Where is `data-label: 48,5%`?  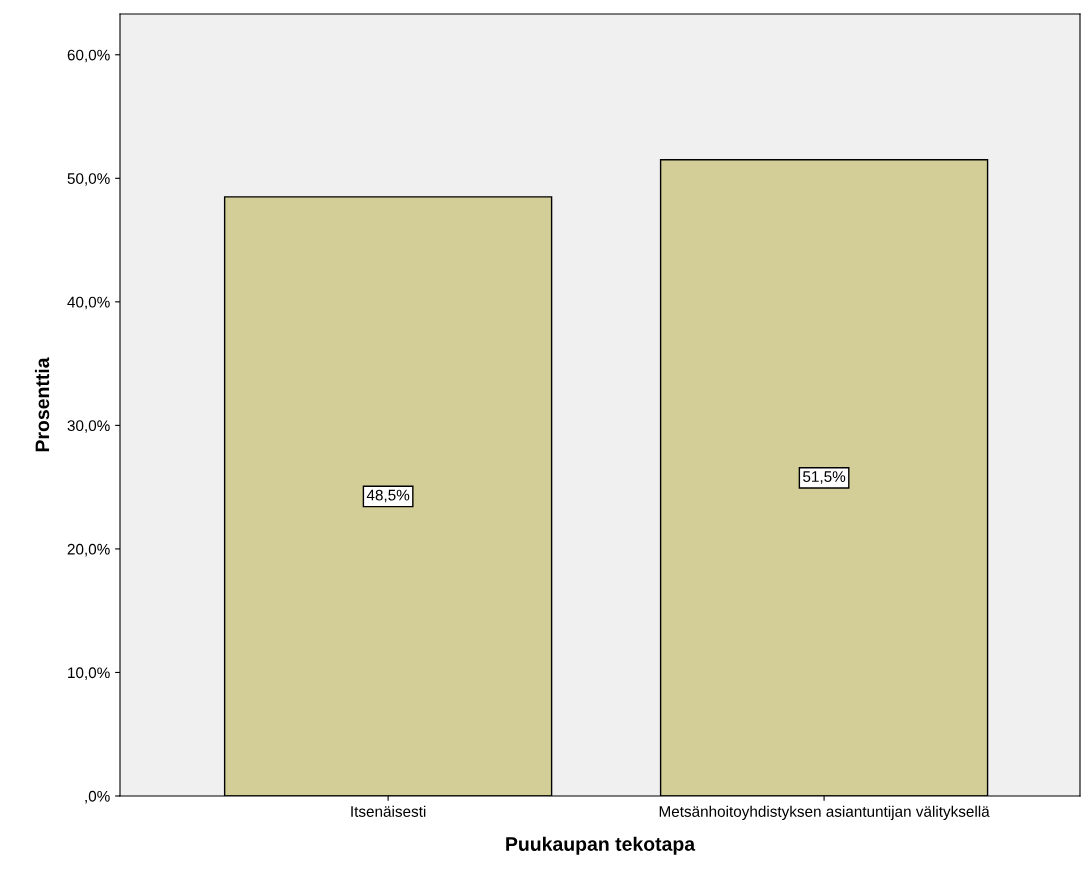 data-label: 48,5% is located at coordinates (388, 496).